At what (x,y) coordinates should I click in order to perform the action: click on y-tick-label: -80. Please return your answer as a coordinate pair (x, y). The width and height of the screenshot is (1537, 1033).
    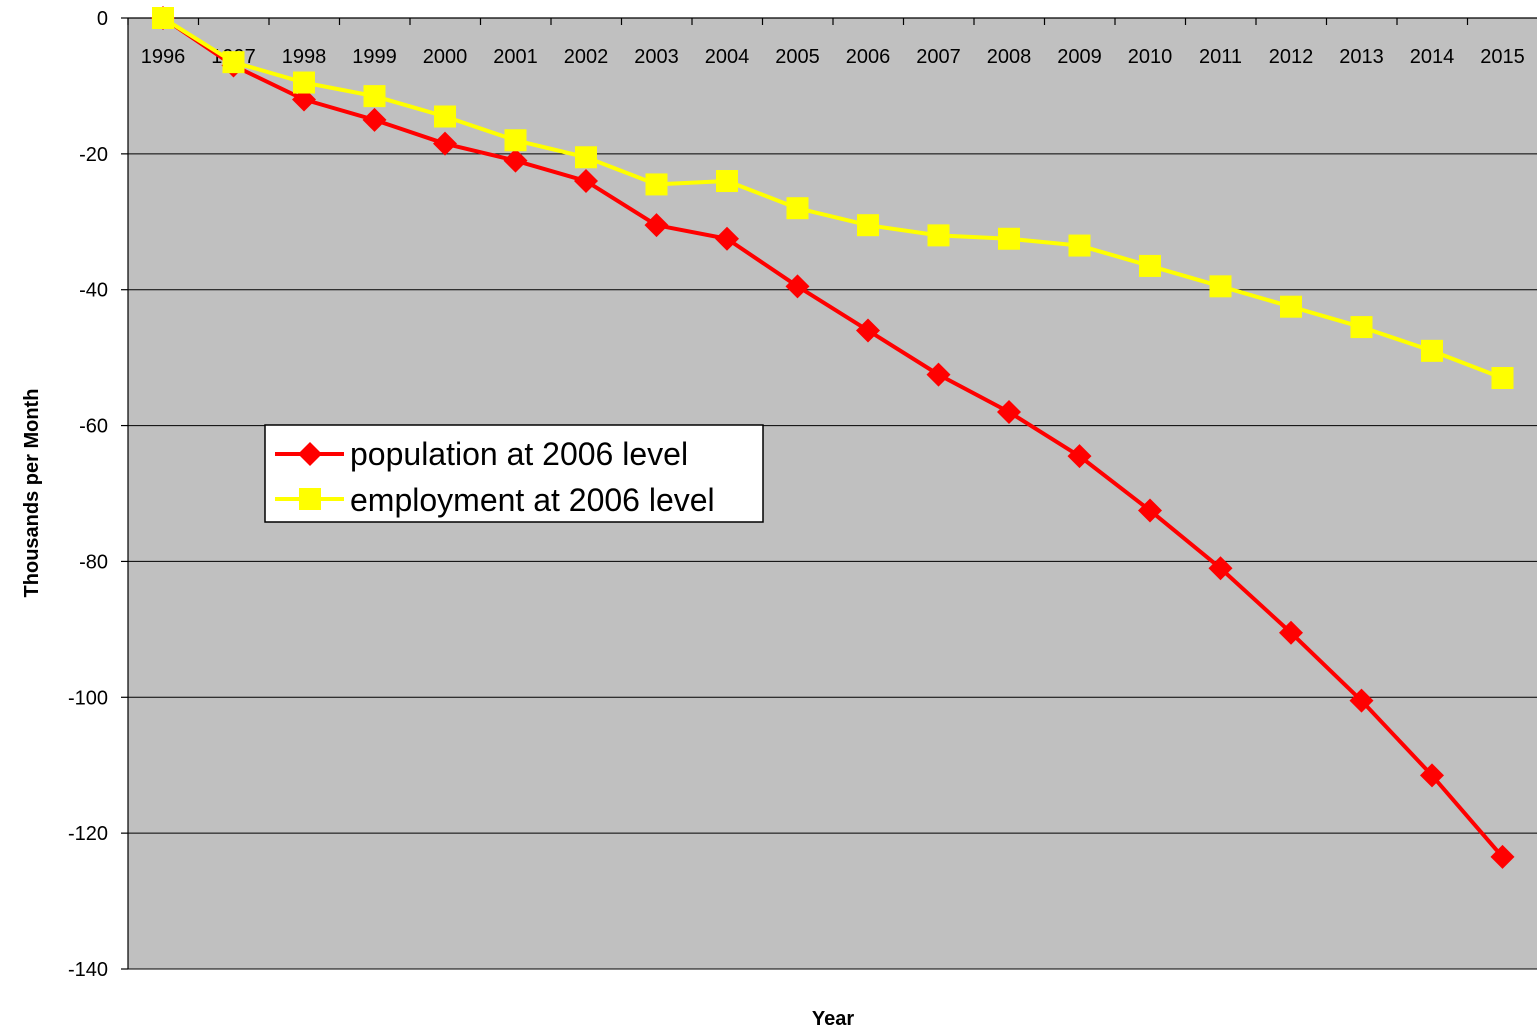
    Looking at the image, I should click on (93, 562).